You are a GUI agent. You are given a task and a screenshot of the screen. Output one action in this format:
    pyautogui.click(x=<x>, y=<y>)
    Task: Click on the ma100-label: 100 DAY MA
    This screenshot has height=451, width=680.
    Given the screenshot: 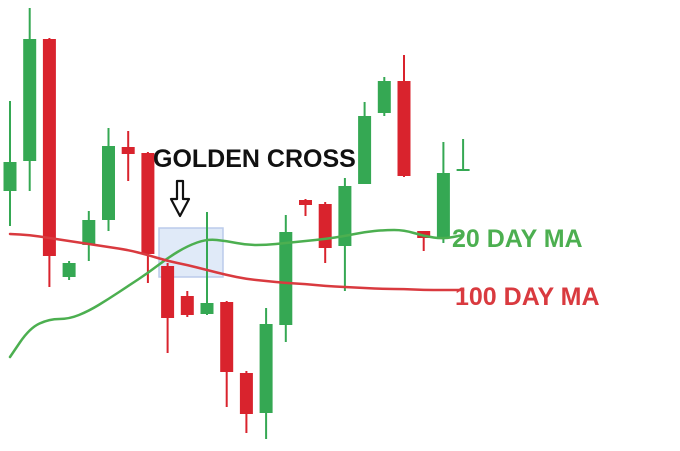 What is the action you would take?
    pyautogui.click(x=527, y=297)
    